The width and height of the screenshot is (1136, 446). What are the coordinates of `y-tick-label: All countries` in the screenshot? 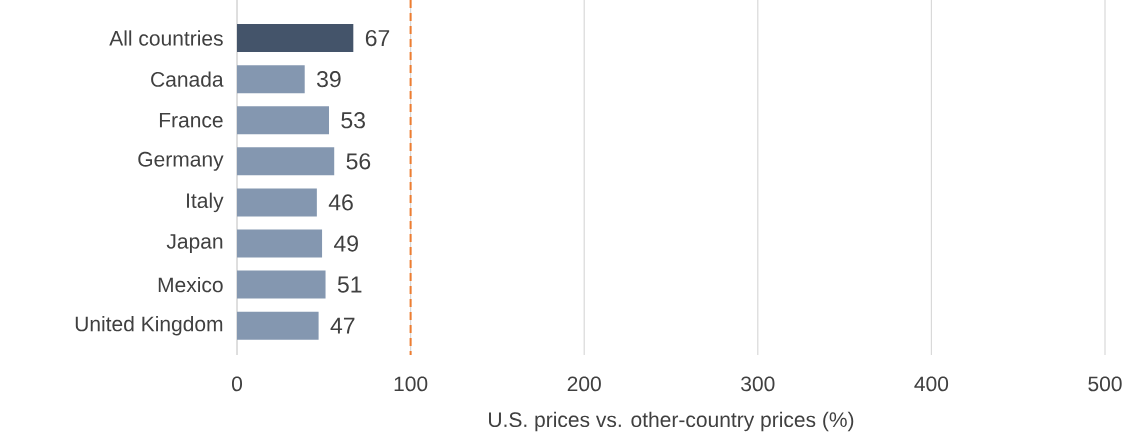 It's located at (166, 38).